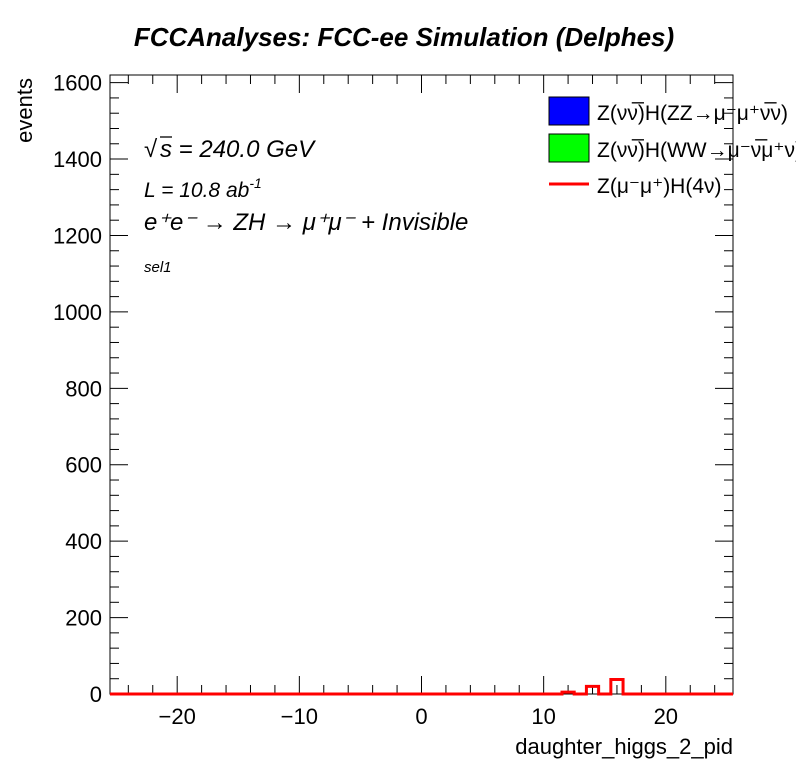  I want to click on x-tick-label: 10, so click(543, 716).